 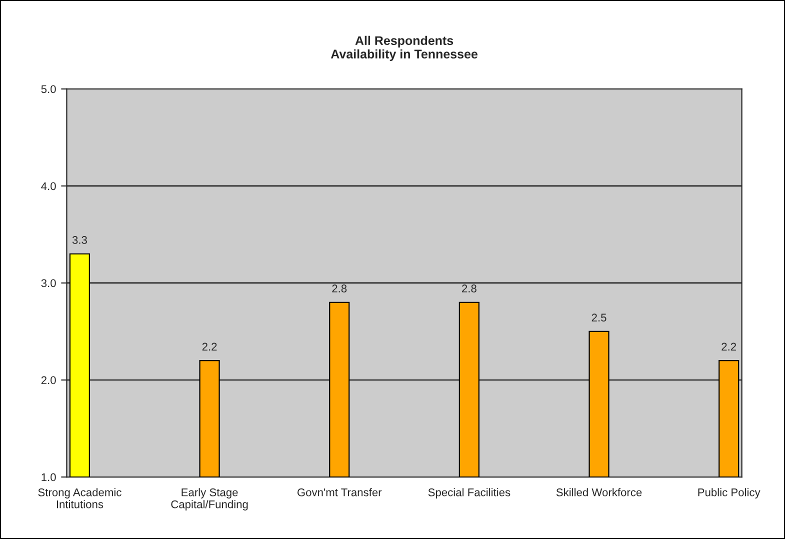 I want to click on y-tick-label: 1.0, so click(x=49, y=477).